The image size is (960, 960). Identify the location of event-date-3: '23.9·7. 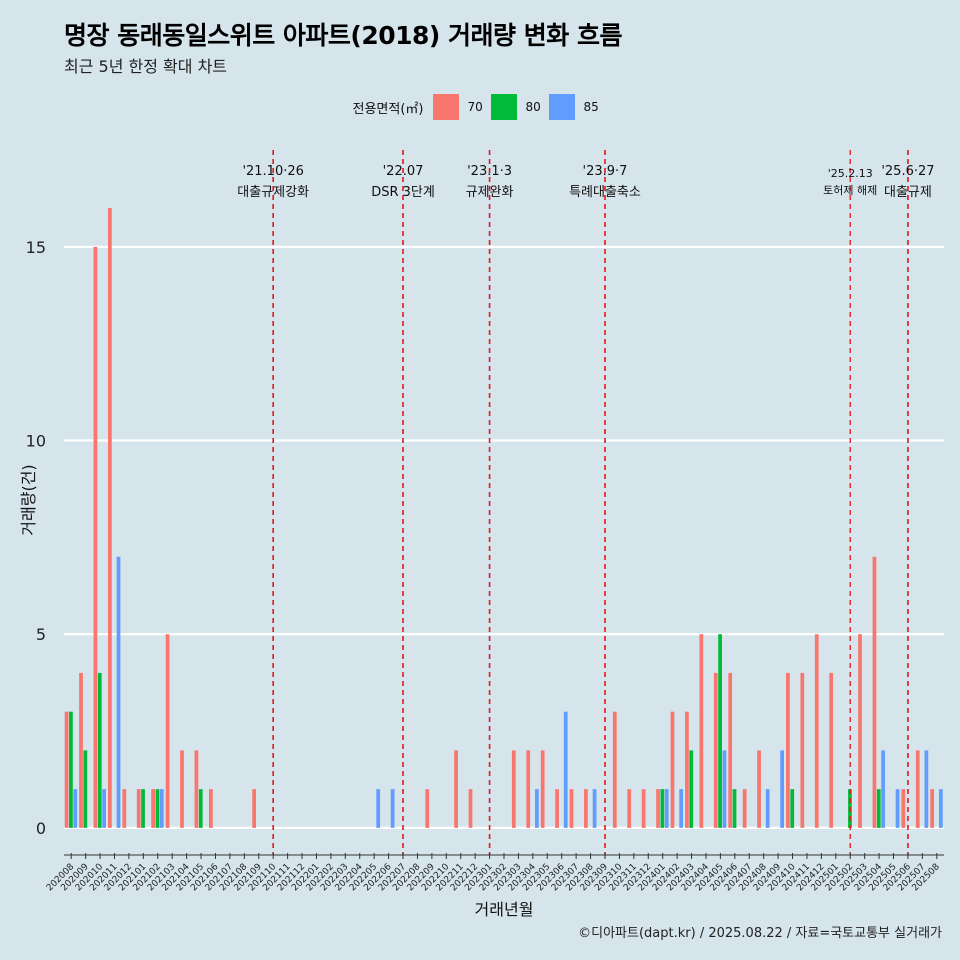
(605, 171).